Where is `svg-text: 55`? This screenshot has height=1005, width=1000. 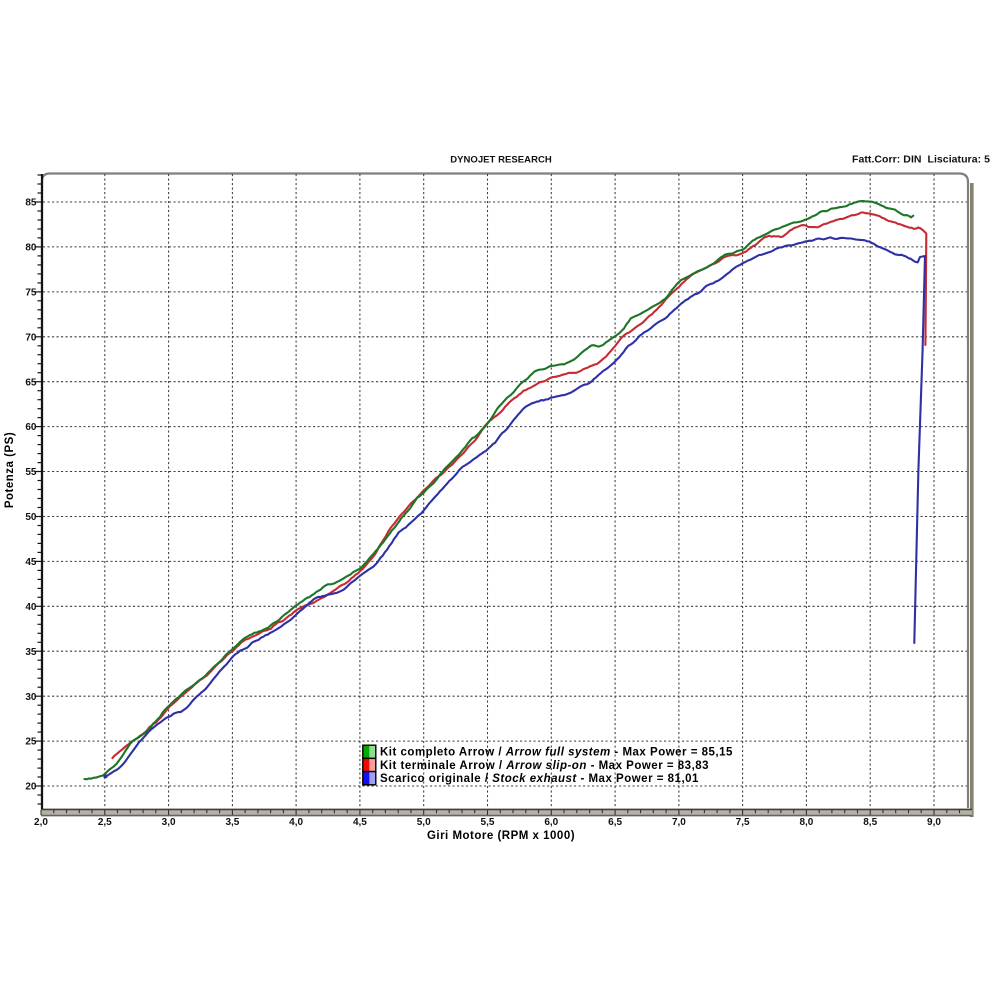 svg-text: 55 is located at coordinates (31, 472).